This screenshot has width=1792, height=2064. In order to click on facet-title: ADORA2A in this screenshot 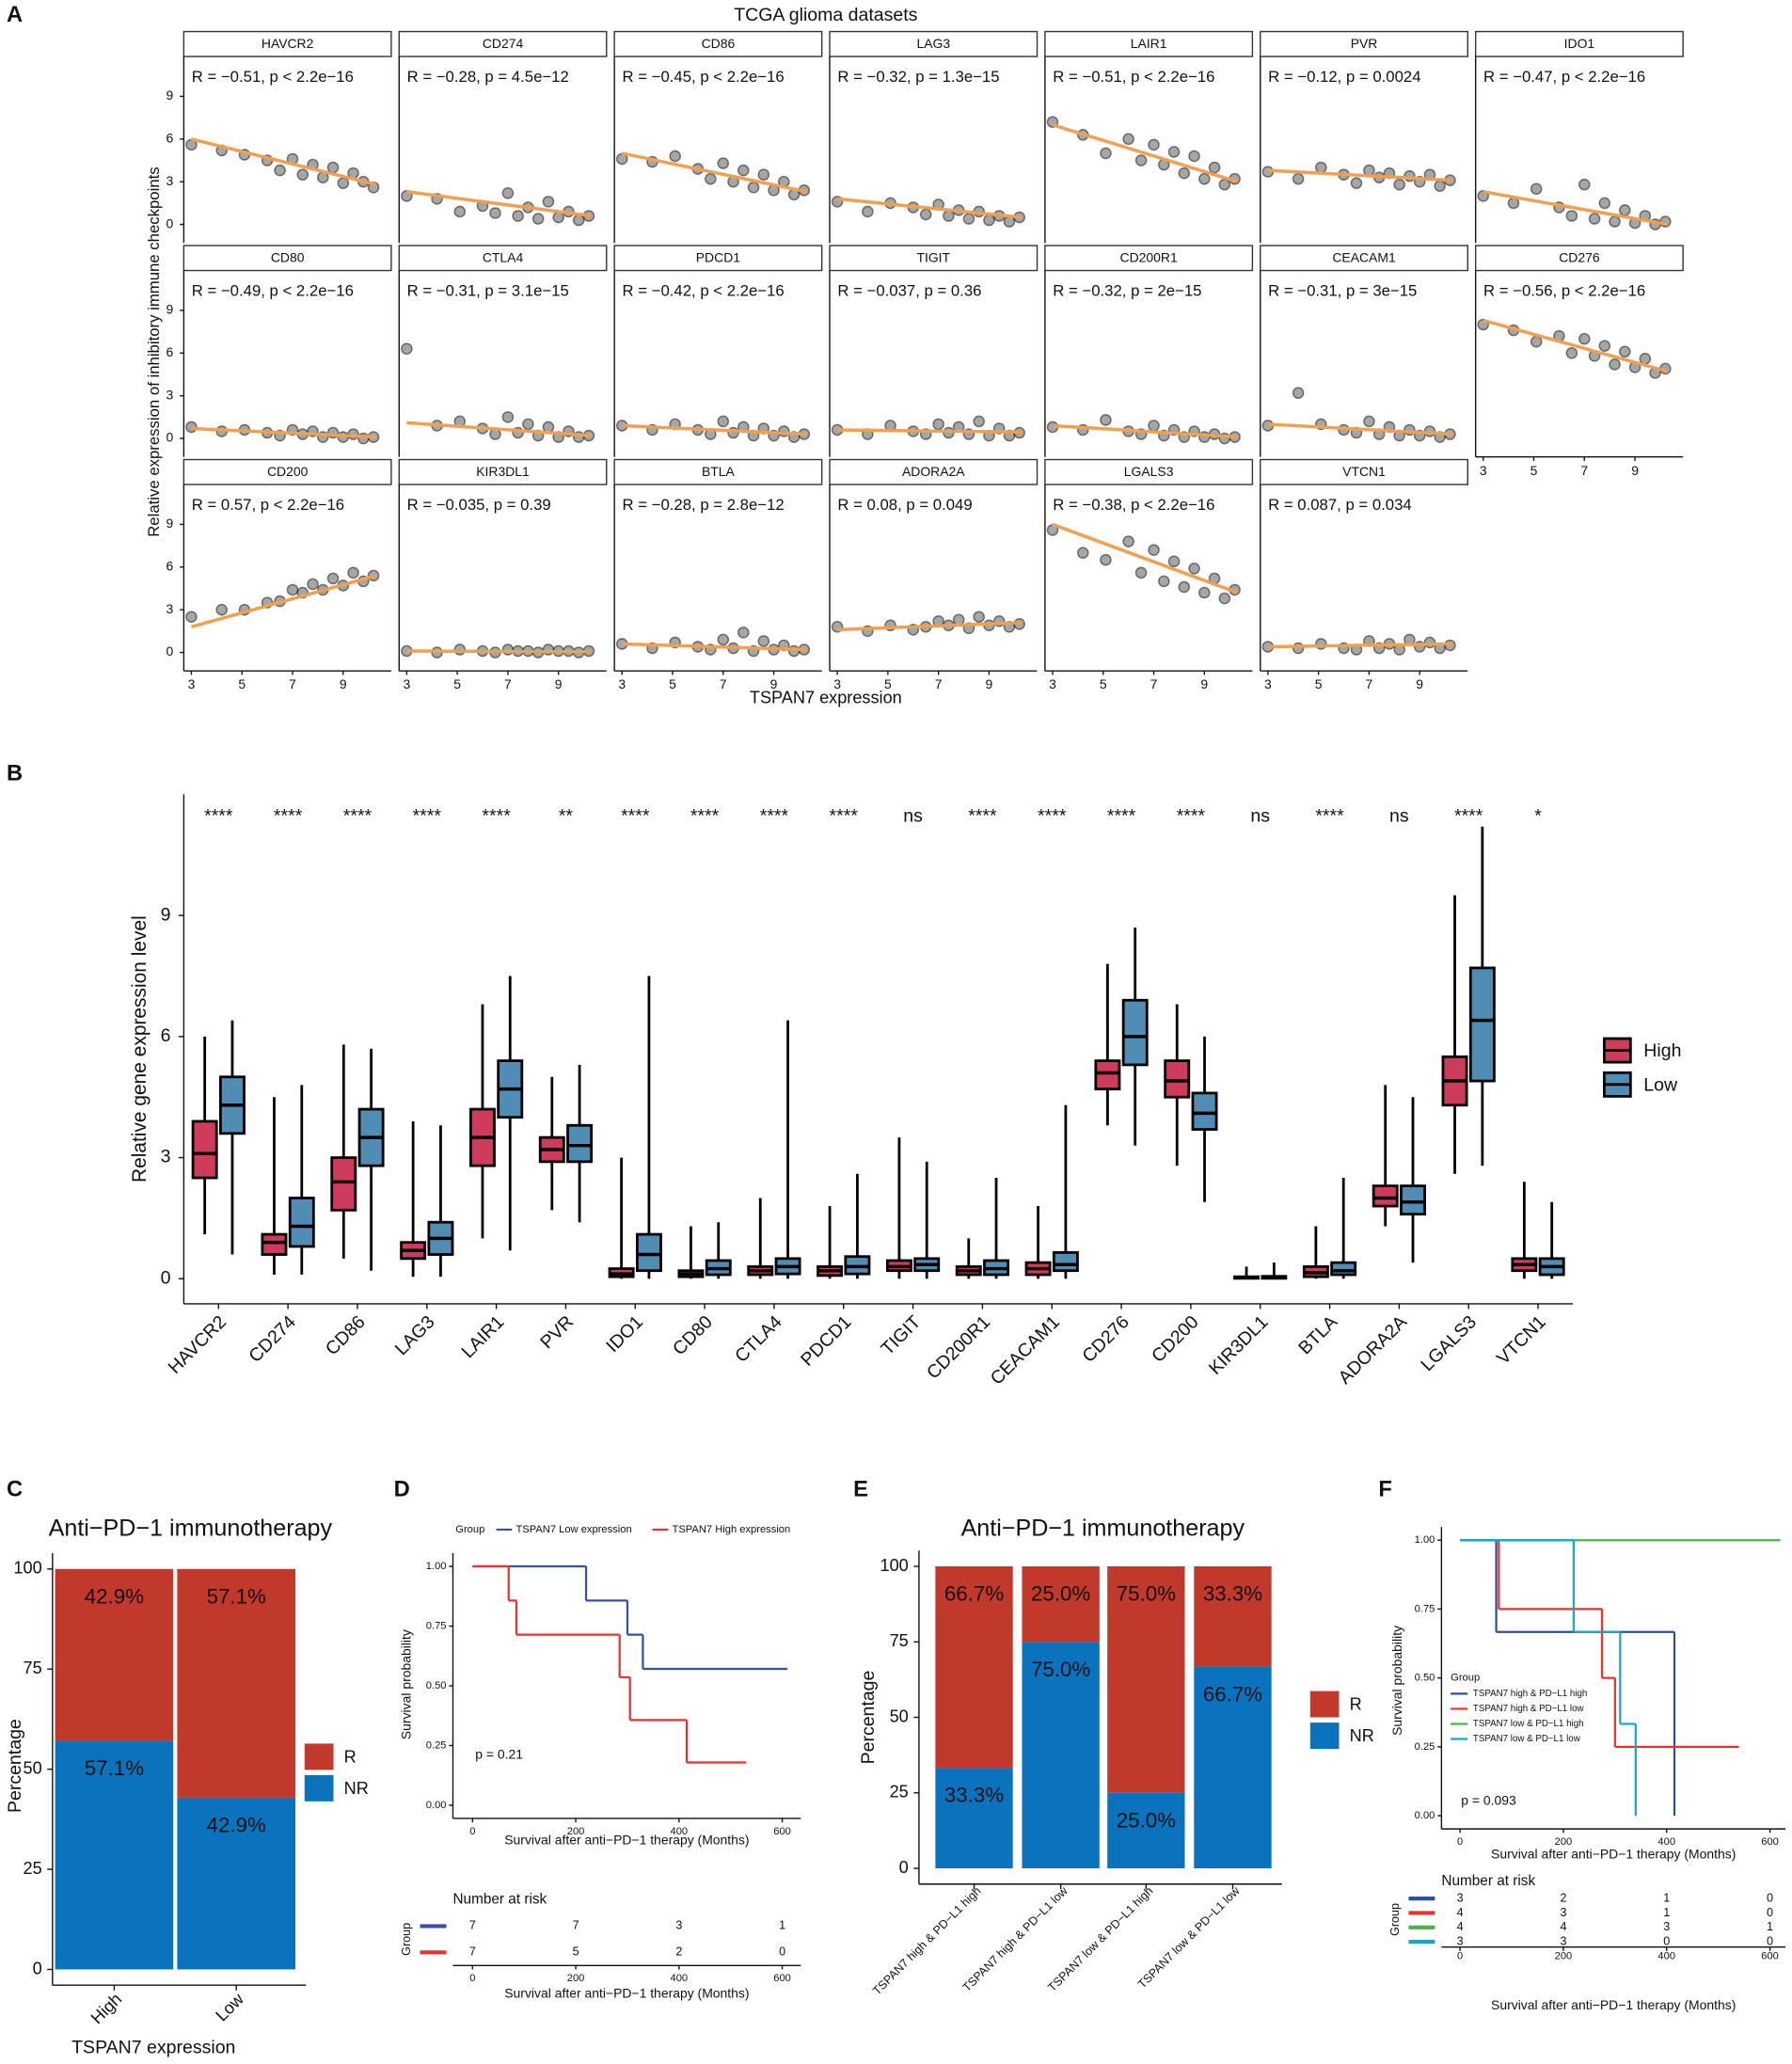, I will do `click(933, 471)`.